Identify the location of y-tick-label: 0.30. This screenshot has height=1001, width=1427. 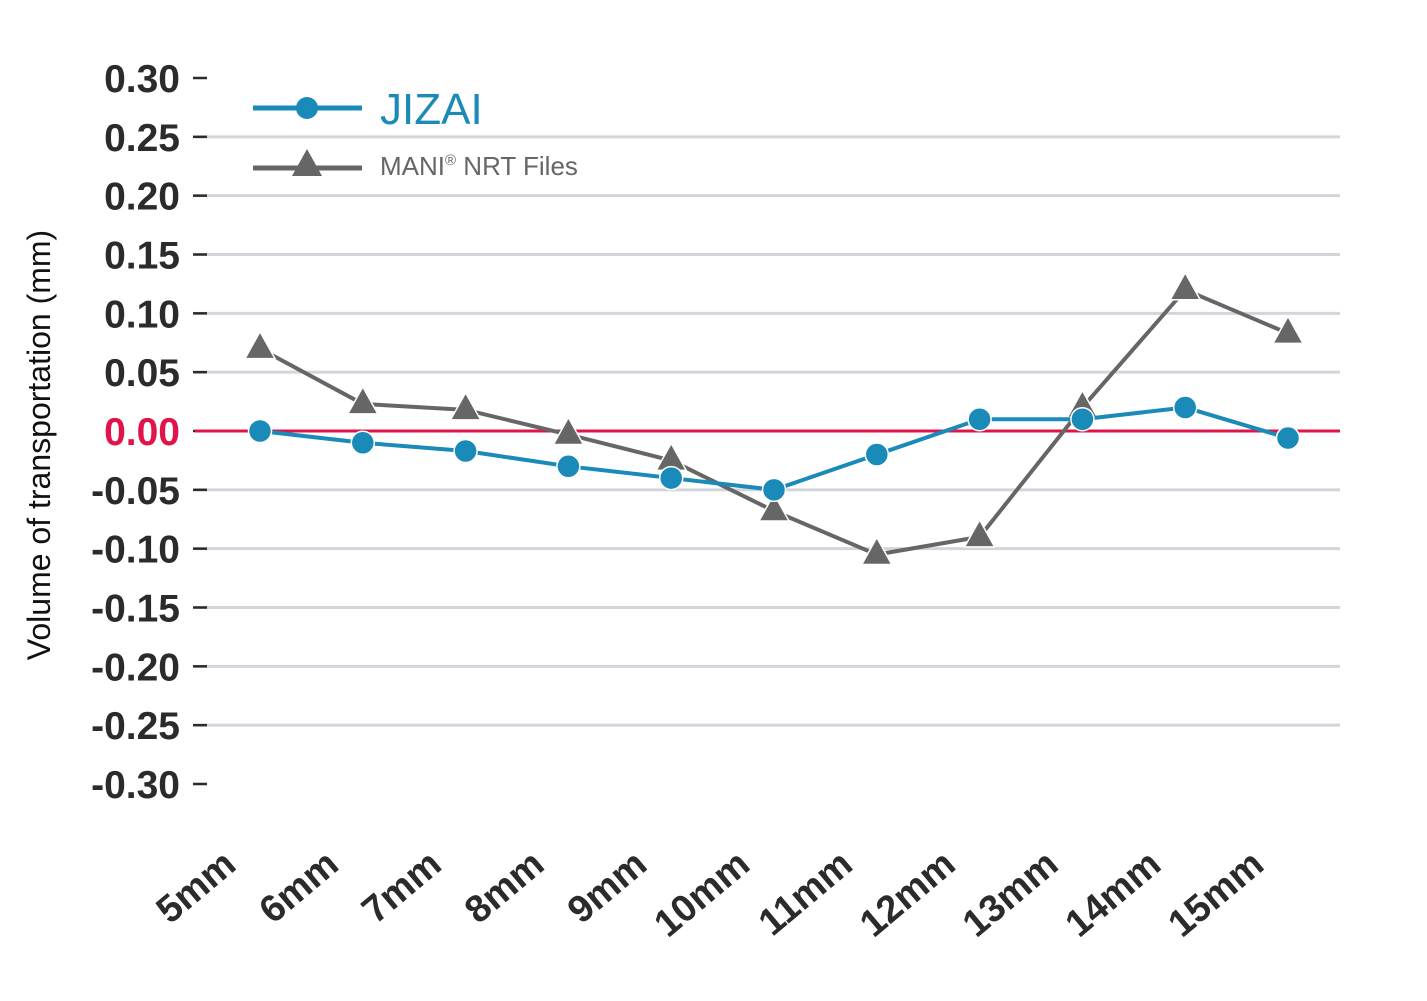
(142, 79).